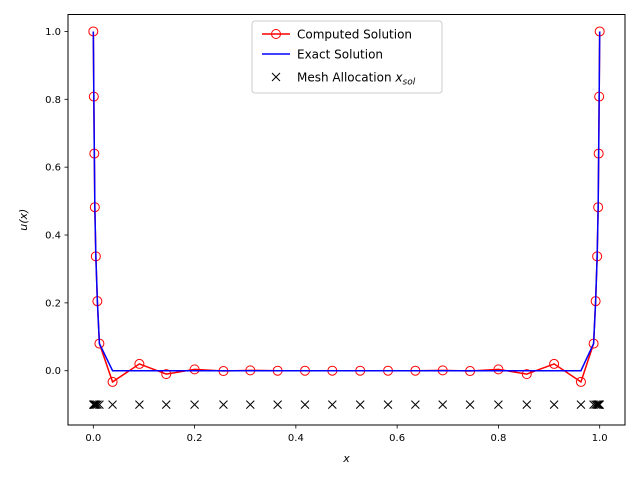 The width and height of the screenshot is (640, 480). I want to click on x-tick-label-2: 0.4, so click(296, 438).